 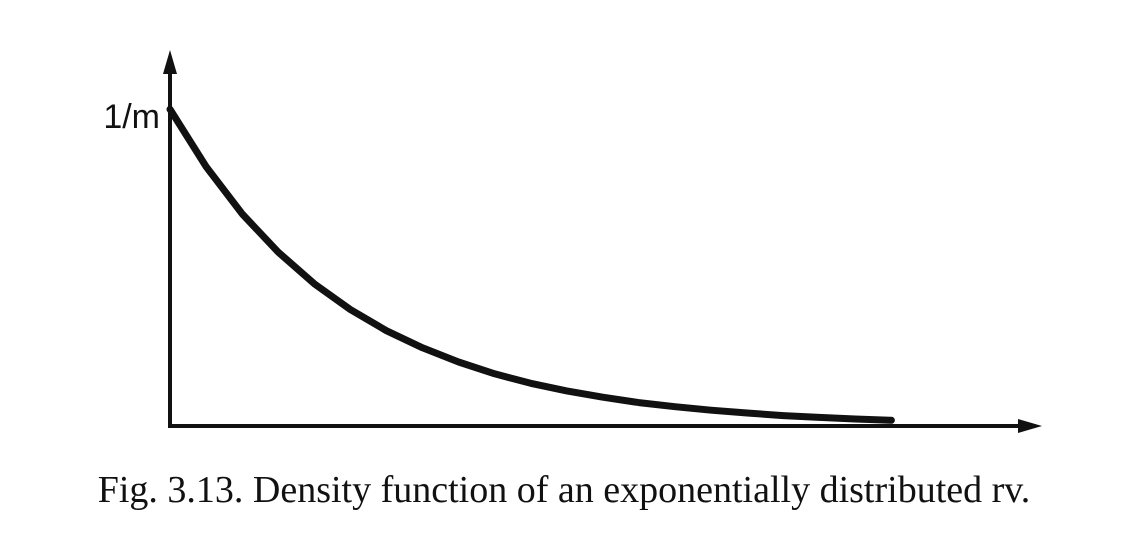 What do you see at coordinates (1030, 426) in the screenshot?
I see `x-axis-arrow` at bounding box center [1030, 426].